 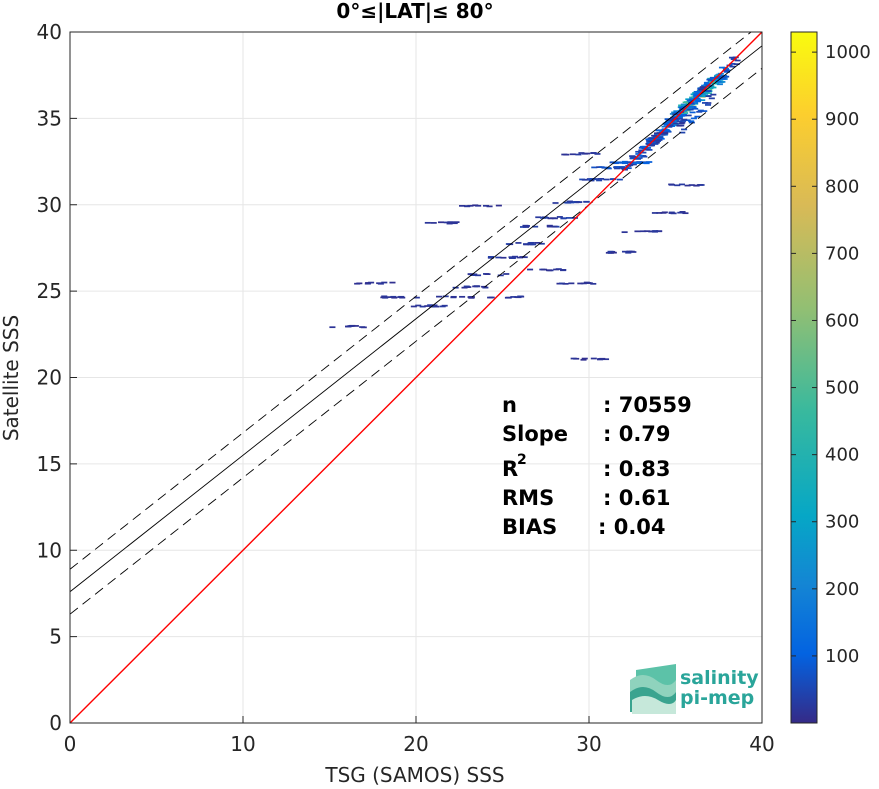 I want to click on colorbar-tick-label: 700, so click(x=842, y=253).